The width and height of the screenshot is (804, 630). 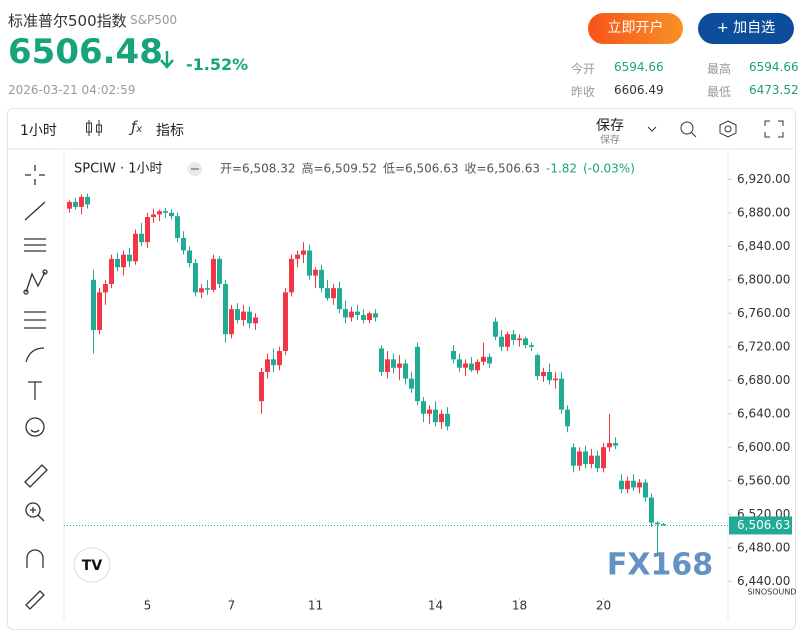 I want to click on y-tick-label: 6,840.00, so click(x=763, y=246).